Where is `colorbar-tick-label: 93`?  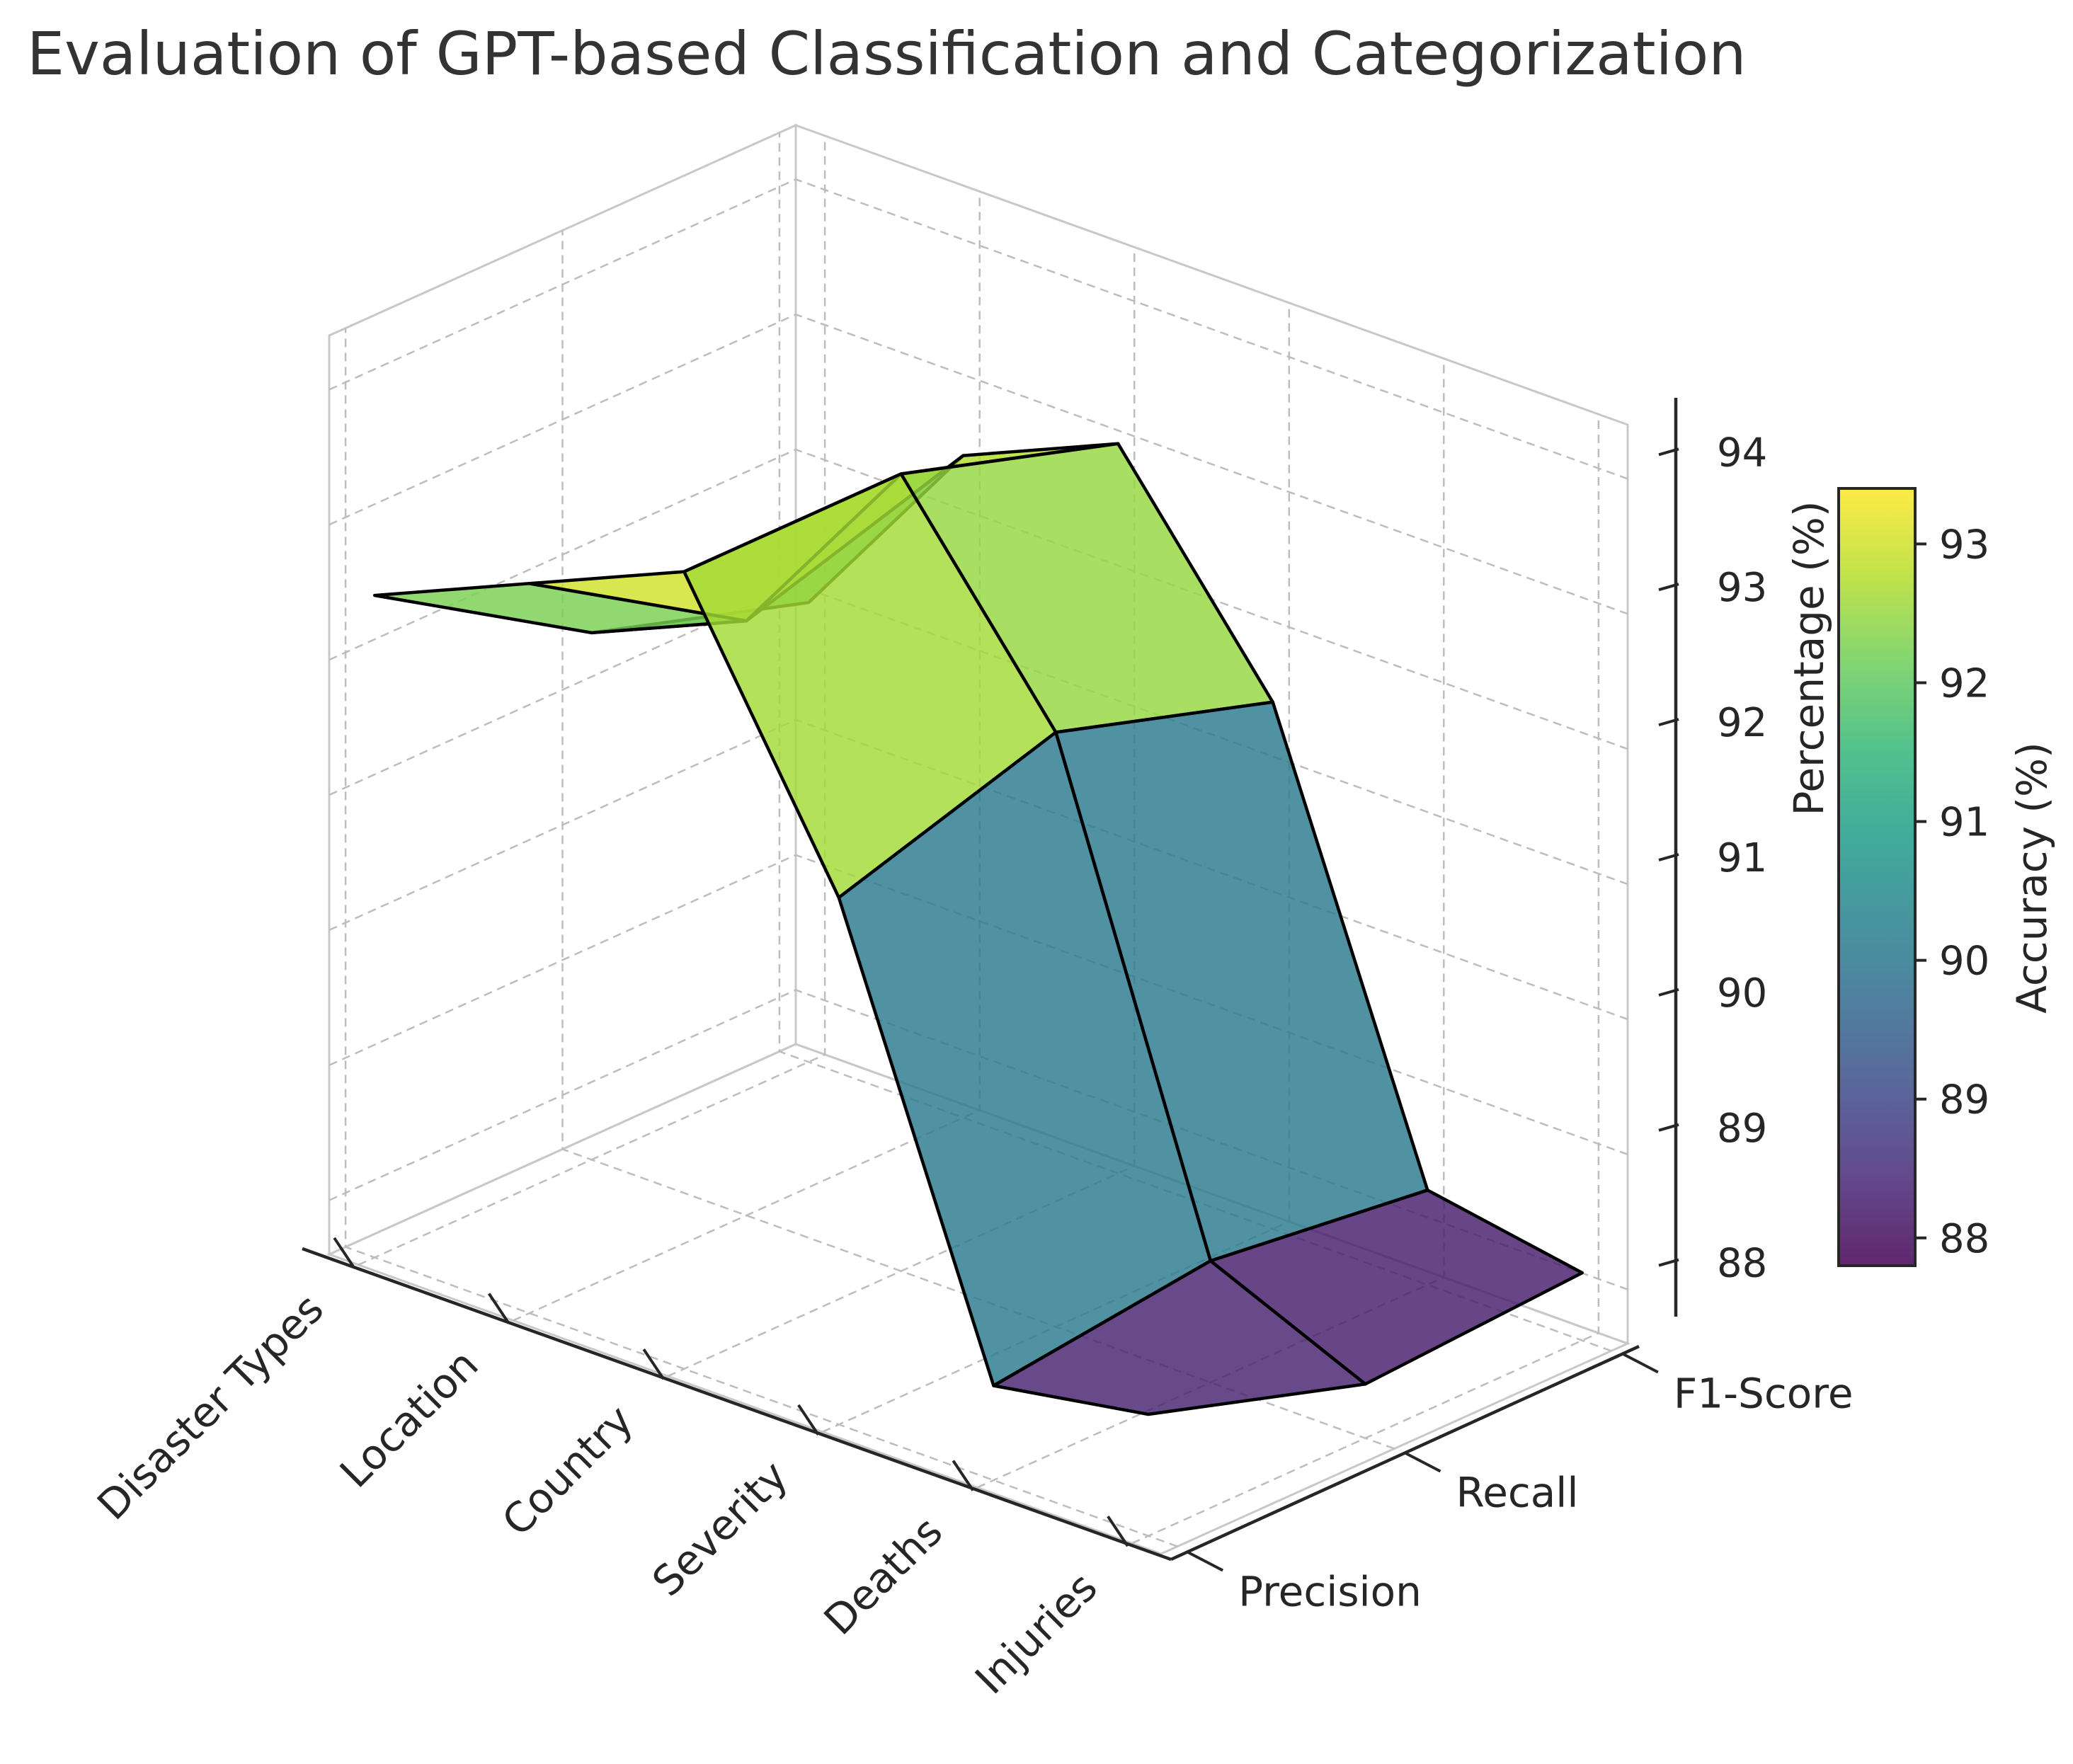 colorbar-tick-label: 93 is located at coordinates (1964, 545).